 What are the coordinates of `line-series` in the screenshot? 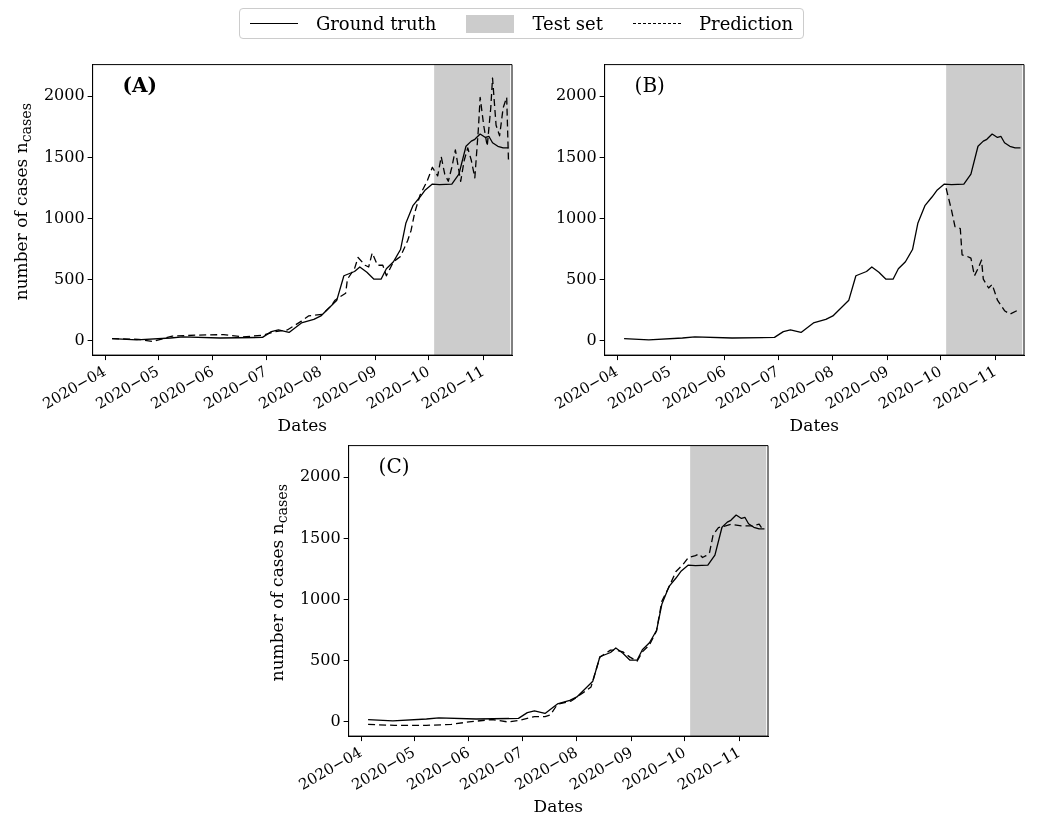 It's located at (981, 251).